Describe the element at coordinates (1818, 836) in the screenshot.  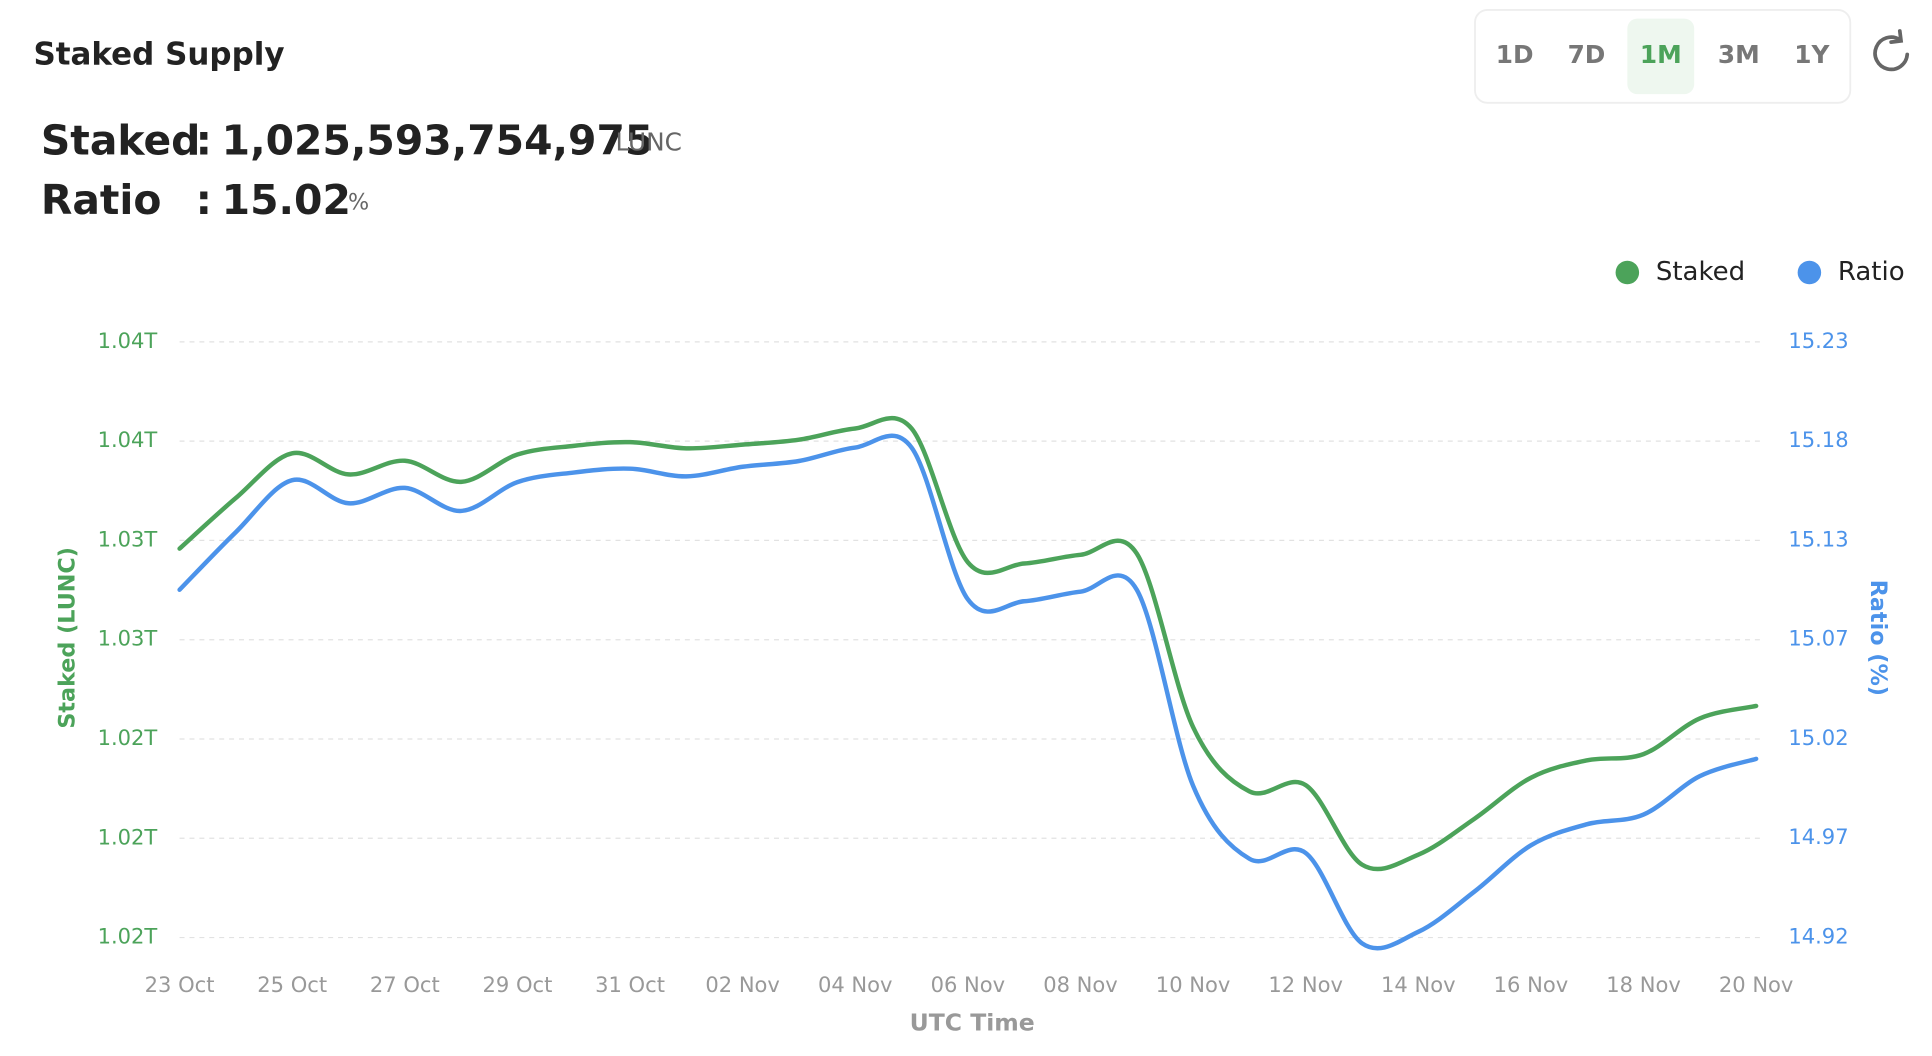
I see `y2-tick-label: 14.97` at that location.